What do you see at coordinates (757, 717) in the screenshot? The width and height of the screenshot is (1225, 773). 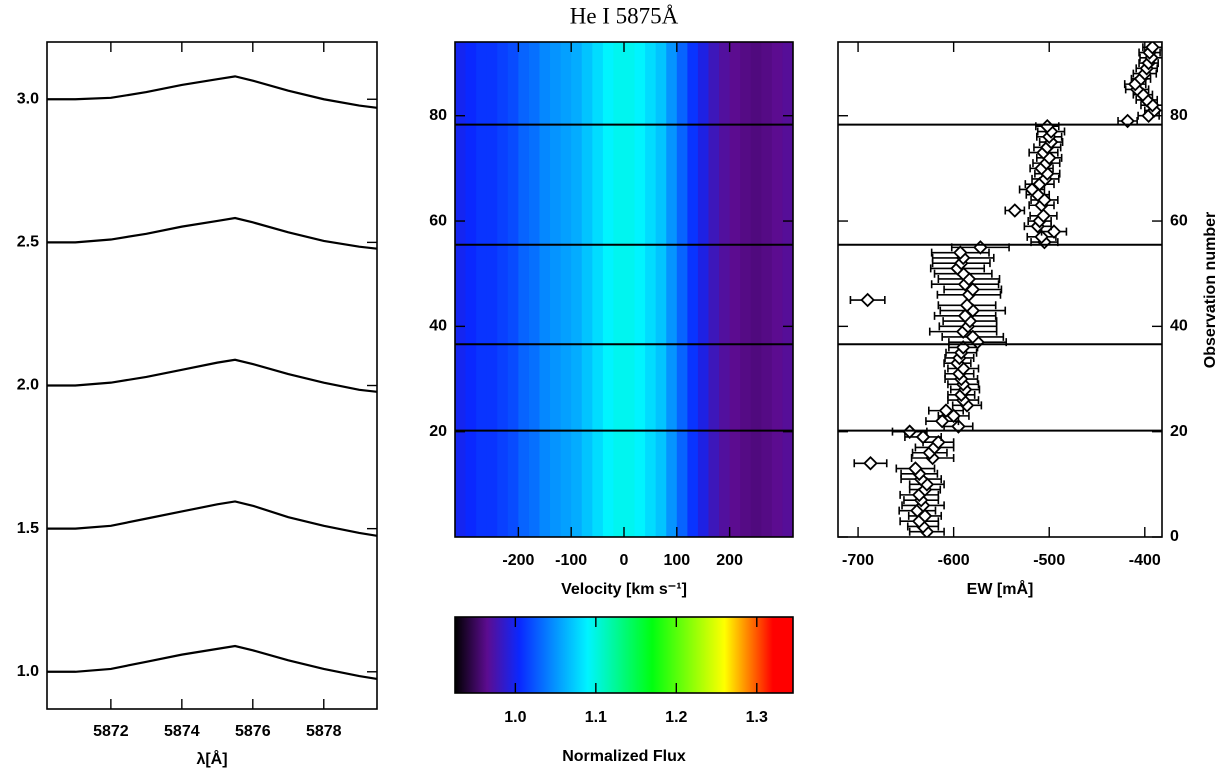 I see `x-tick-label: 1.3` at bounding box center [757, 717].